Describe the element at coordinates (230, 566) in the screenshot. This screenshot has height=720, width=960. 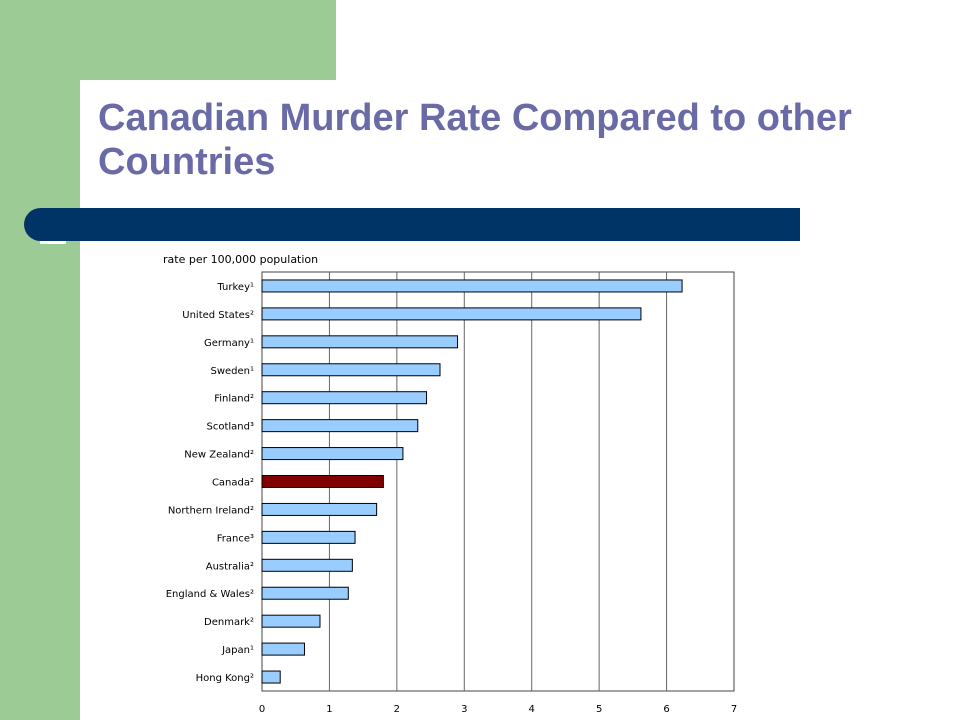
I see `category-label: Australia²` at that location.